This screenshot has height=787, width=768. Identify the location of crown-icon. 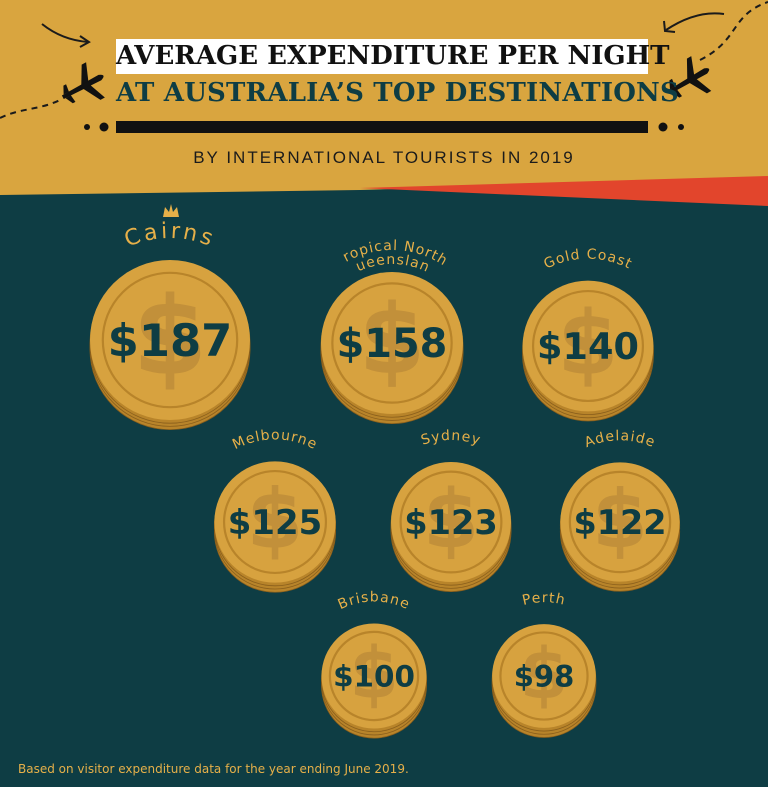
(171, 210).